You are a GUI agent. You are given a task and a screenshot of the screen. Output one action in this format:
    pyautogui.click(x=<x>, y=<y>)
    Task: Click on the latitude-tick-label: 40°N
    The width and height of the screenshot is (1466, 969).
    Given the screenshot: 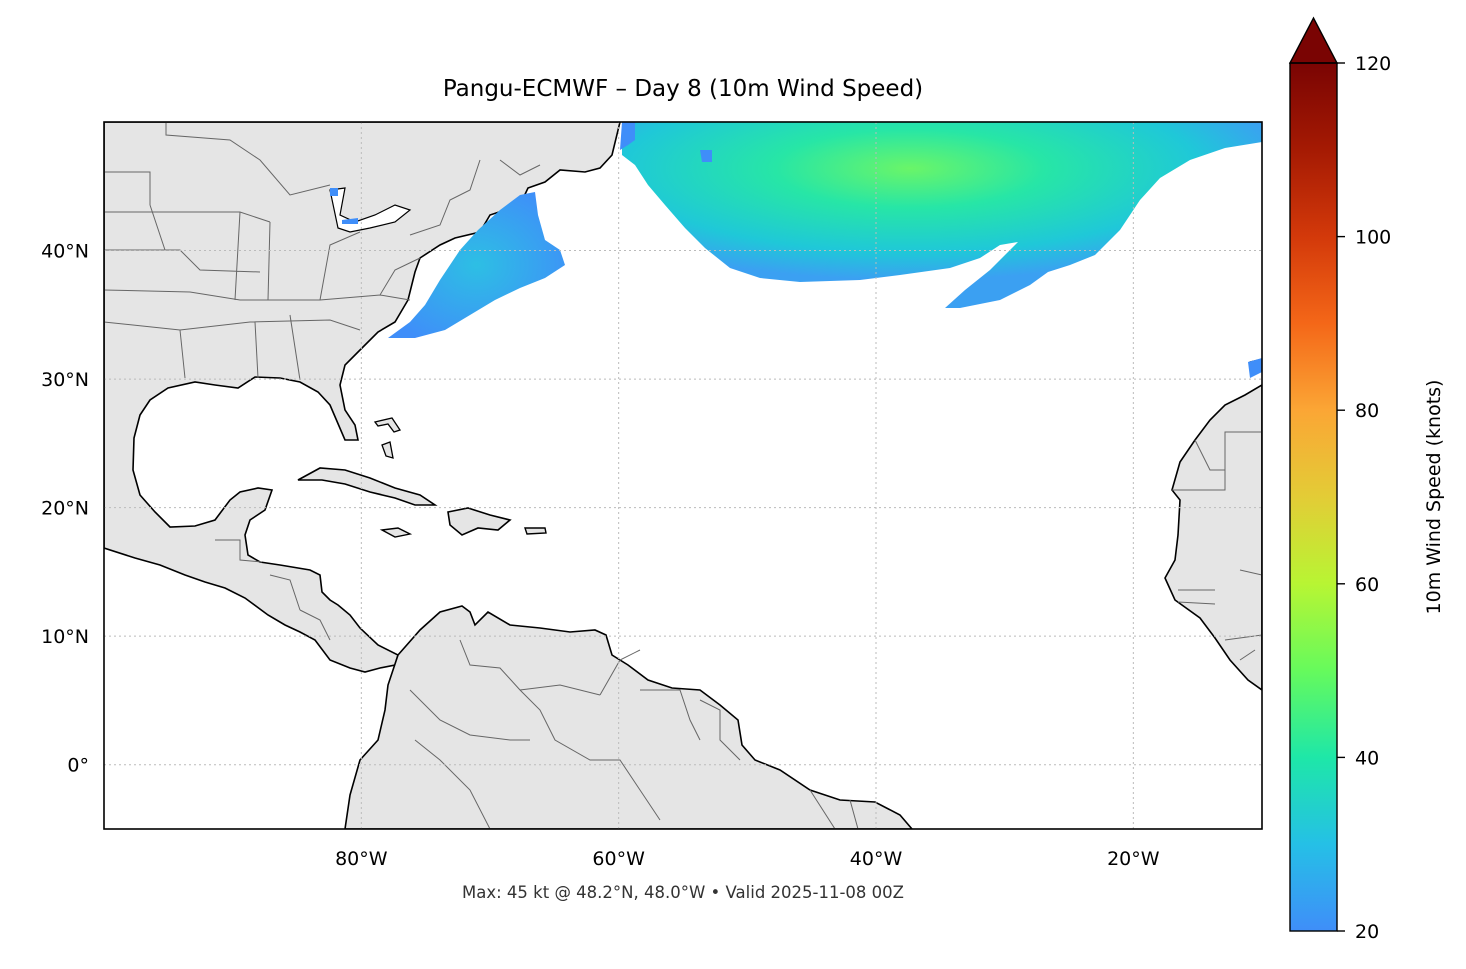 What is the action you would take?
    pyautogui.click(x=65, y=252)
    